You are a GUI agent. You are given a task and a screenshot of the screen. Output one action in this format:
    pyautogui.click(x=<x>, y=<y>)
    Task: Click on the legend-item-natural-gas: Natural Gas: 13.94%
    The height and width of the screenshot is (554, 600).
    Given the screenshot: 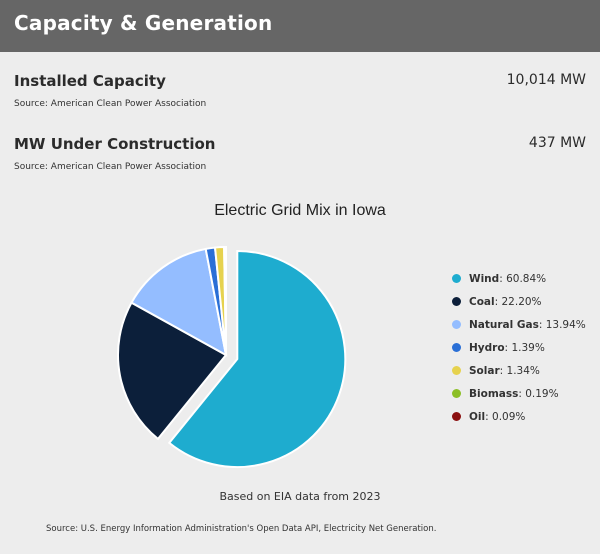 What is the action you would take?
    pyautogui.click(x=519, y=324)
    